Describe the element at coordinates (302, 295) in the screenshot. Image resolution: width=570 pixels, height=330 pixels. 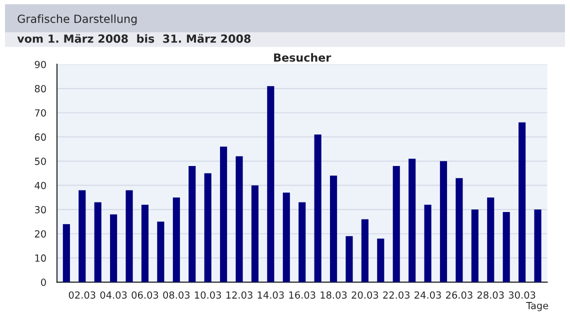
I see `x-tick-label: 16.03` at that location.